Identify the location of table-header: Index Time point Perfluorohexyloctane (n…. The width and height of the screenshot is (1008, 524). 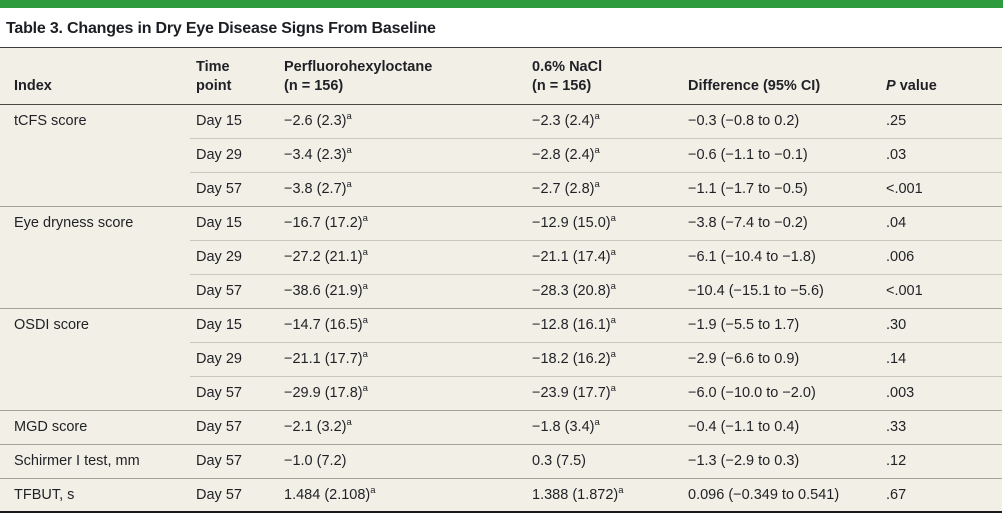
(501, 76).